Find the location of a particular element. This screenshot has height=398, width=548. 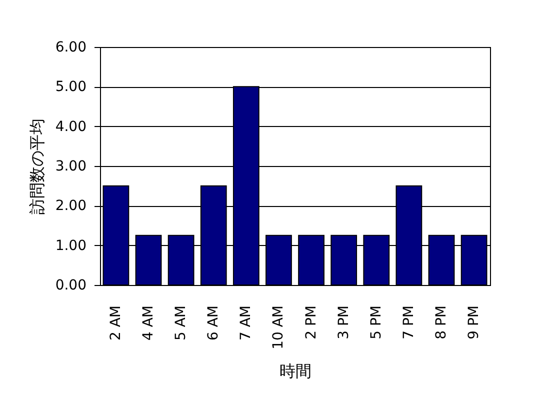

y-tick-label: 1.00 is located at coordinates (70, 246).